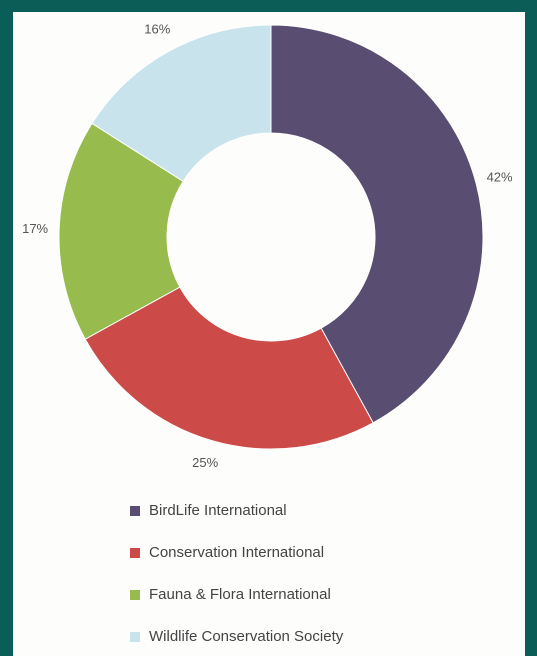  What do you see at coordinates (135, 510) in the screenshot?
I see `legend-swatch-birdlife` at bounding box center [135, 510].